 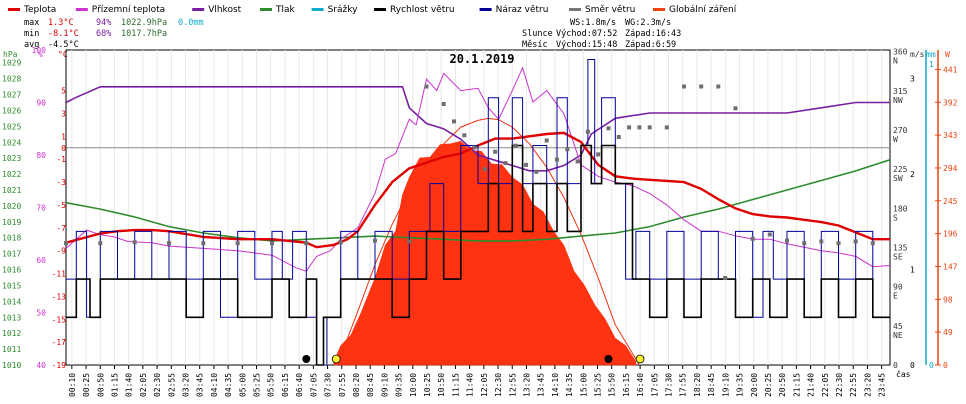 I want to click on wind-gust-info: WG:2.3m/s, so click(x=648, y=23).